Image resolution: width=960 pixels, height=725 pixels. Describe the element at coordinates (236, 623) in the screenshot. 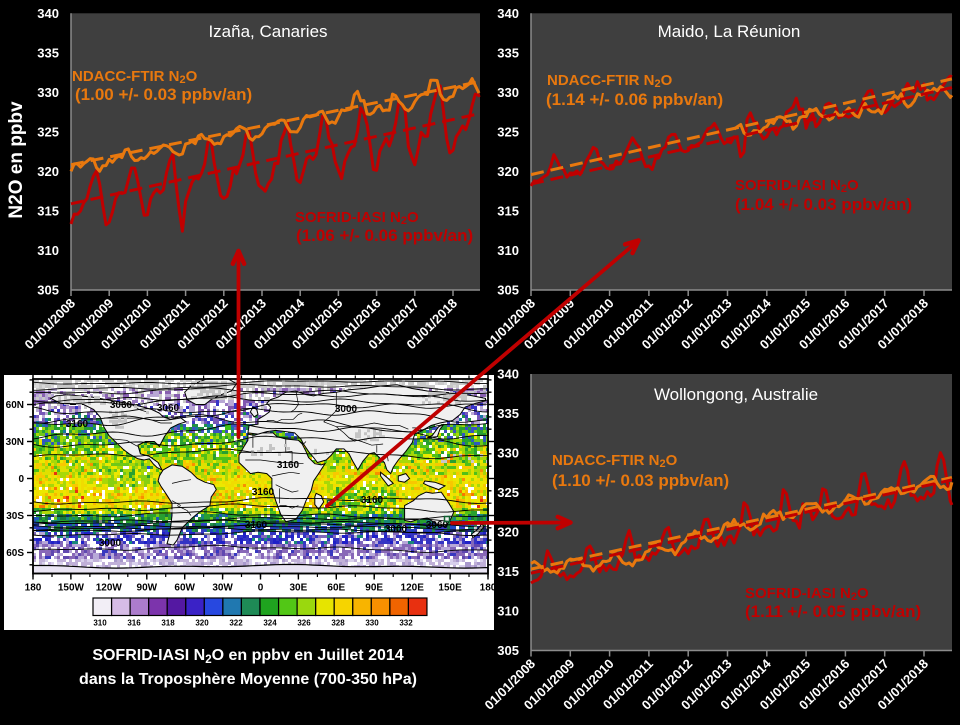

I see `svg-text: 322` at that location.